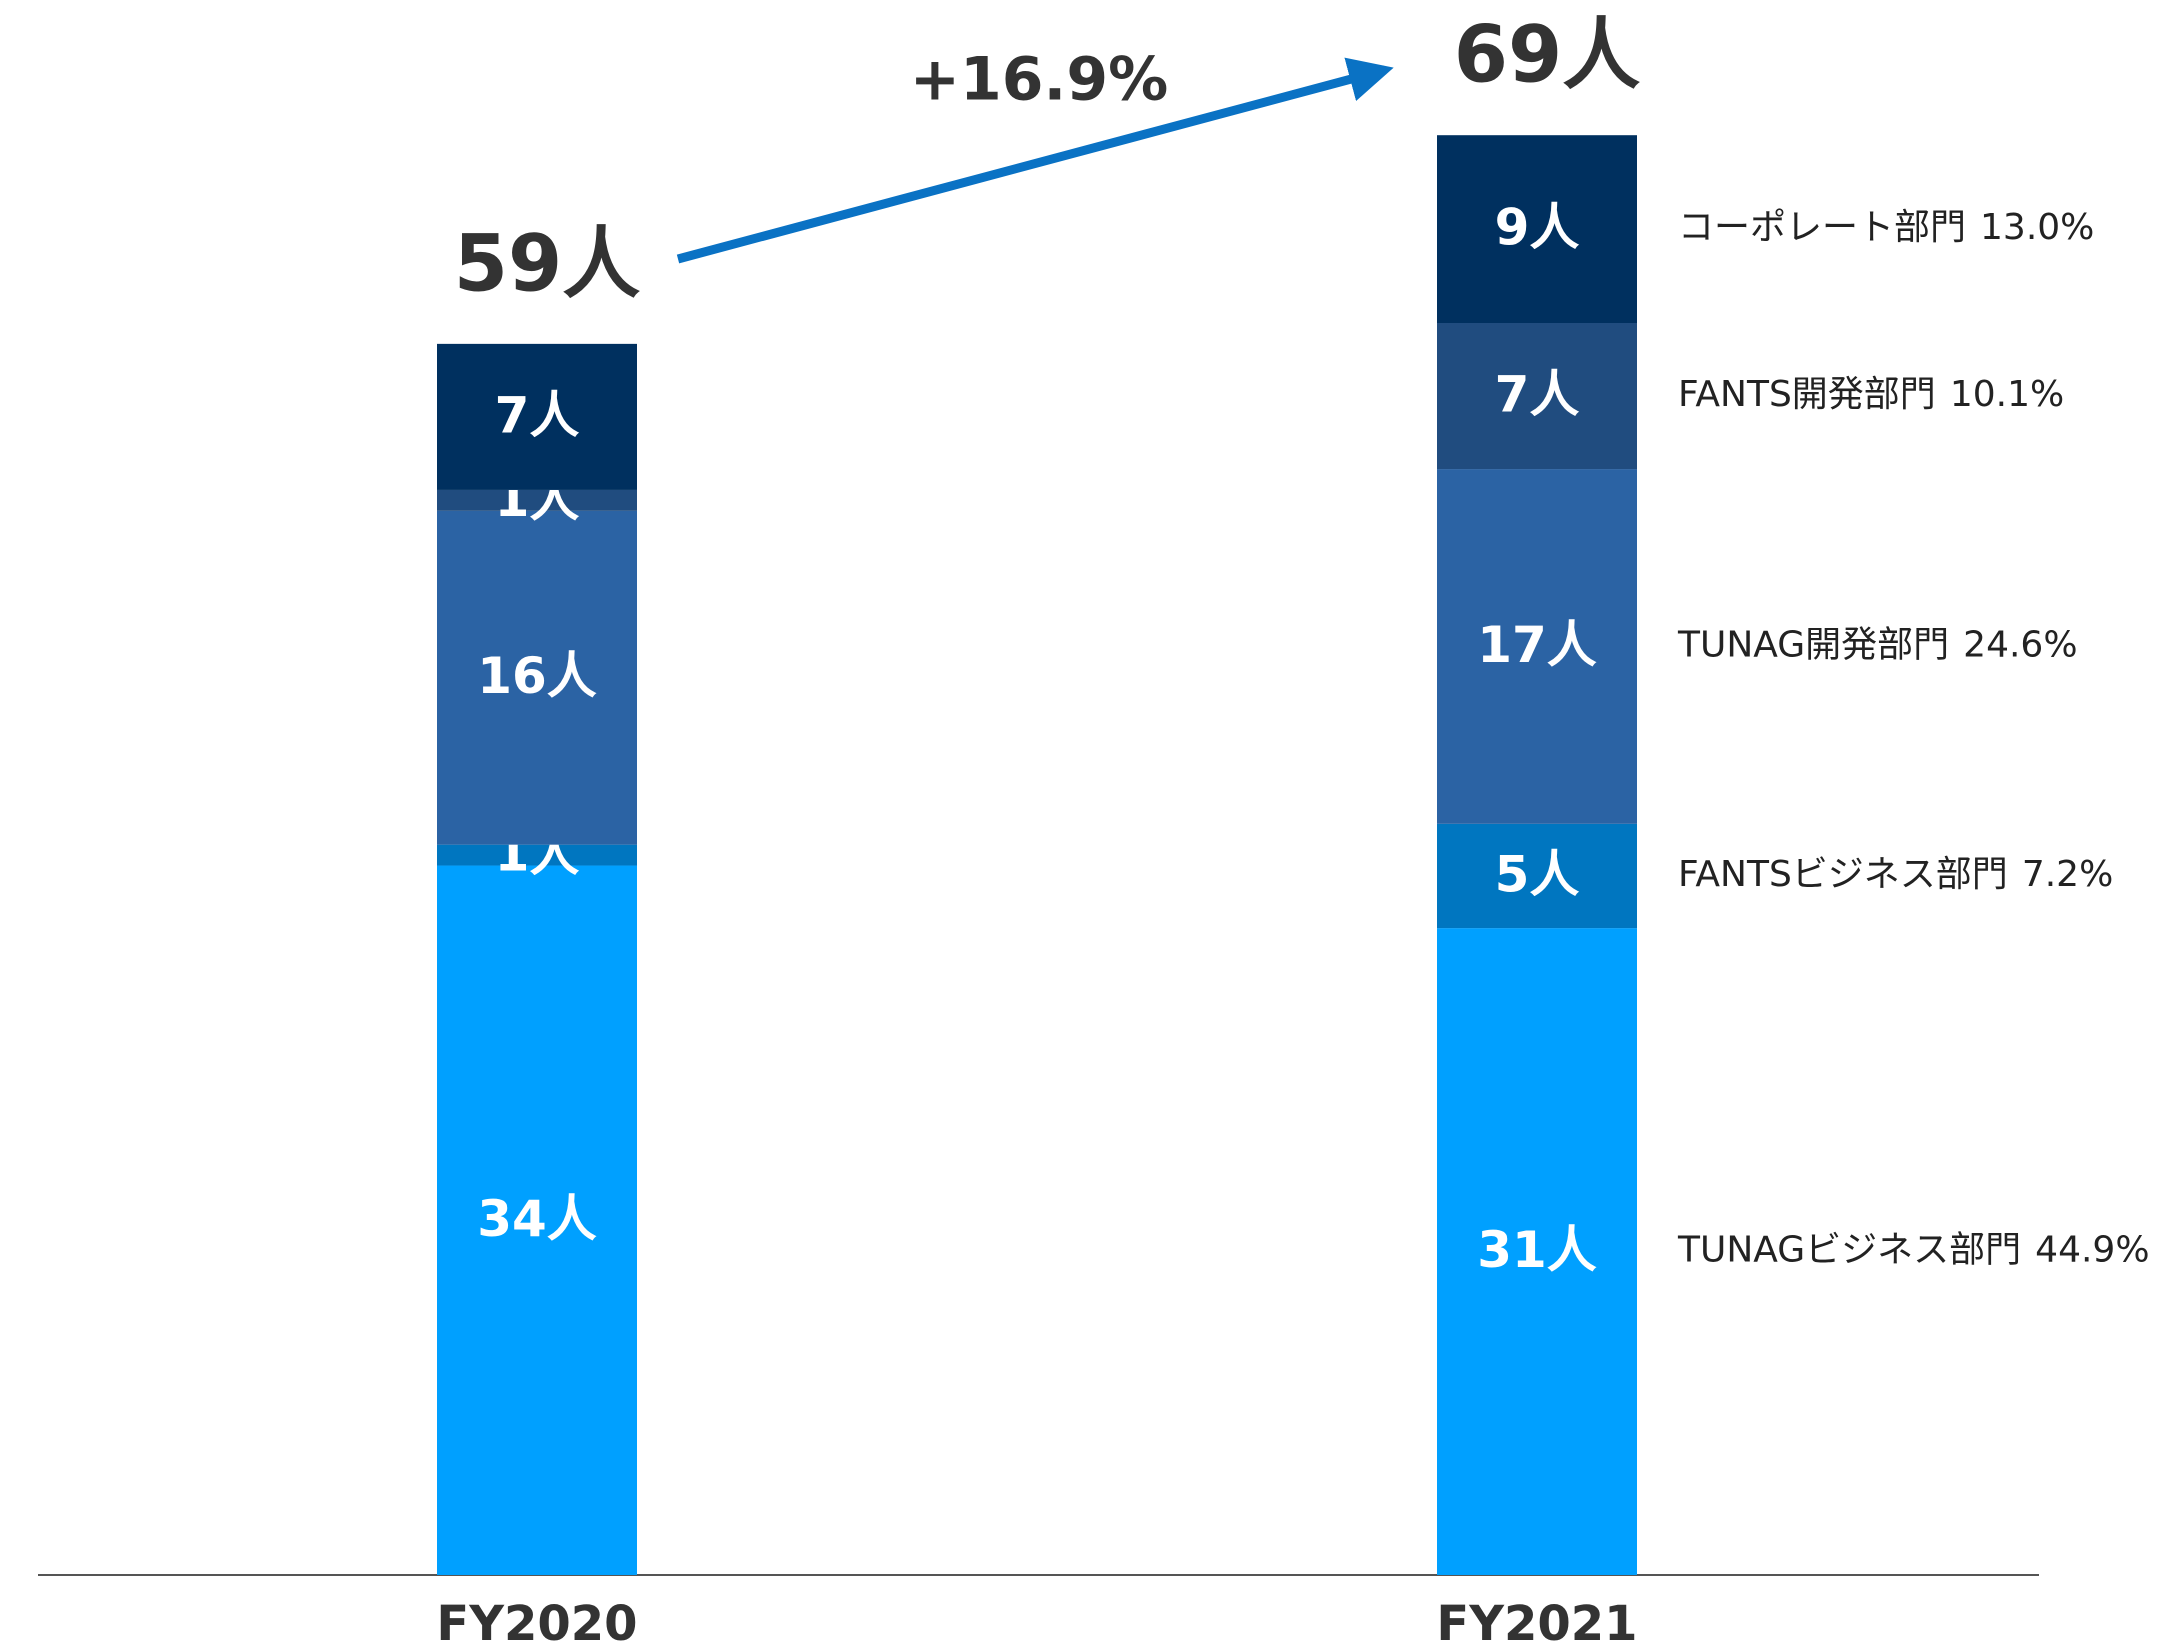 The width and height of the screenshot is (2157, 1651). What do you see at coordinates (1547, 56) in the screenshot?
I see `total-label: 69人` at bounding box center [1547, 56].